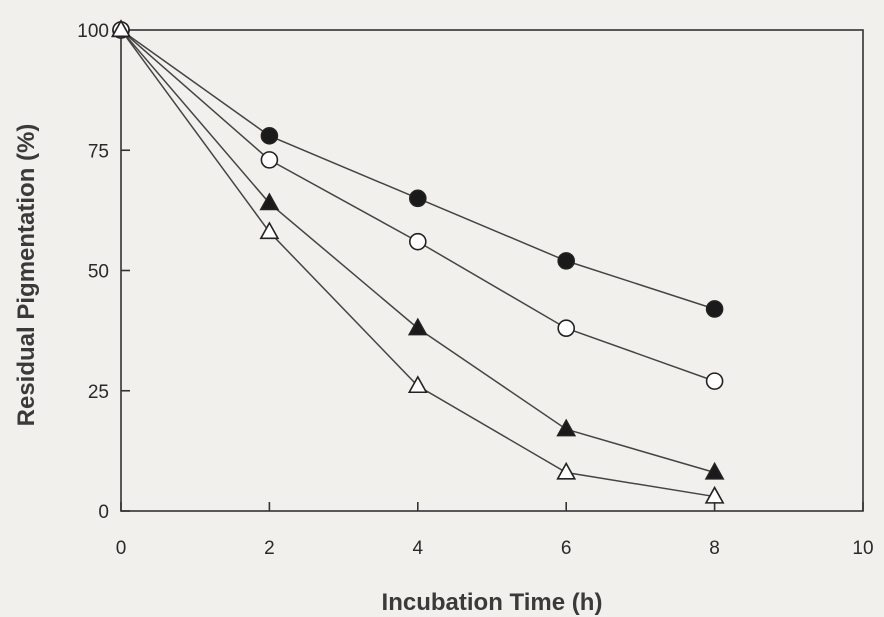 The height and width of the screenshot is (617, 884). I want to click on y-axis-title: Residual Pigmentation (%), so click(26, 275).